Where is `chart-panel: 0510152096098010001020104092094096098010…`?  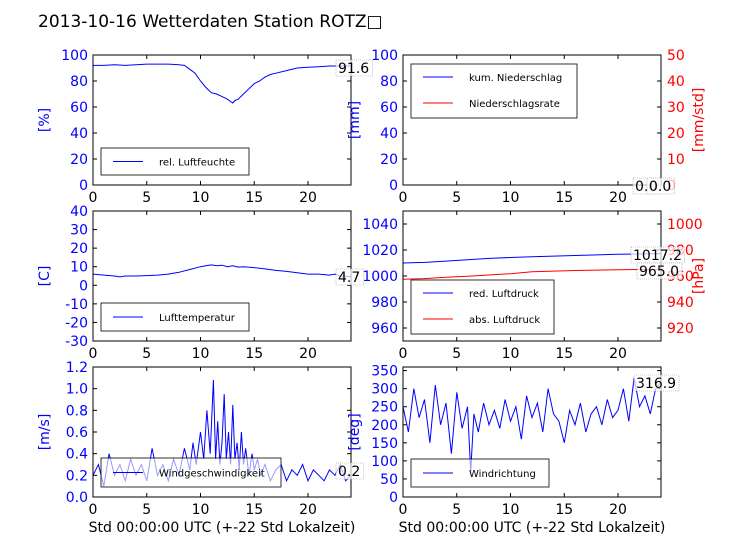 chart-panel: 0510152096098010001020104092094096098010… is located at coordinates (534, 286).